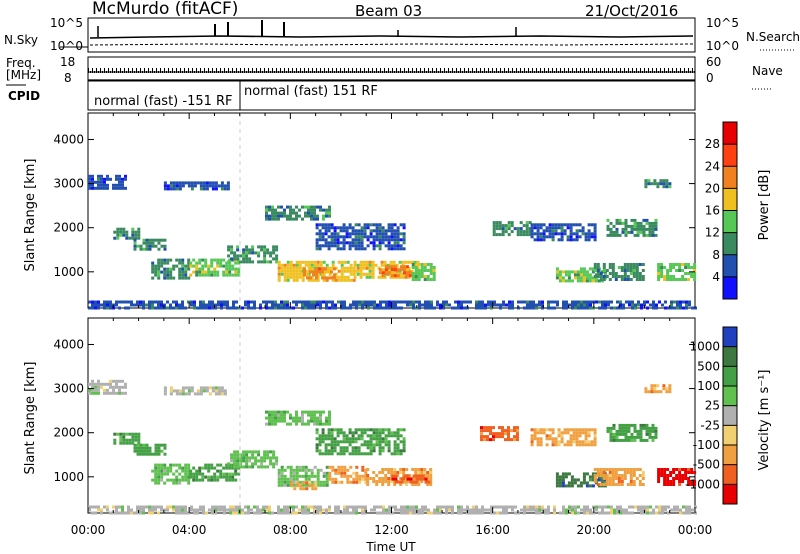 This screenshot has width=800, height=554. What do you see at coordinates (68, 272) in the screenshot?
I see `power-ytick-label: 1000` at bounding box center [68, 272].